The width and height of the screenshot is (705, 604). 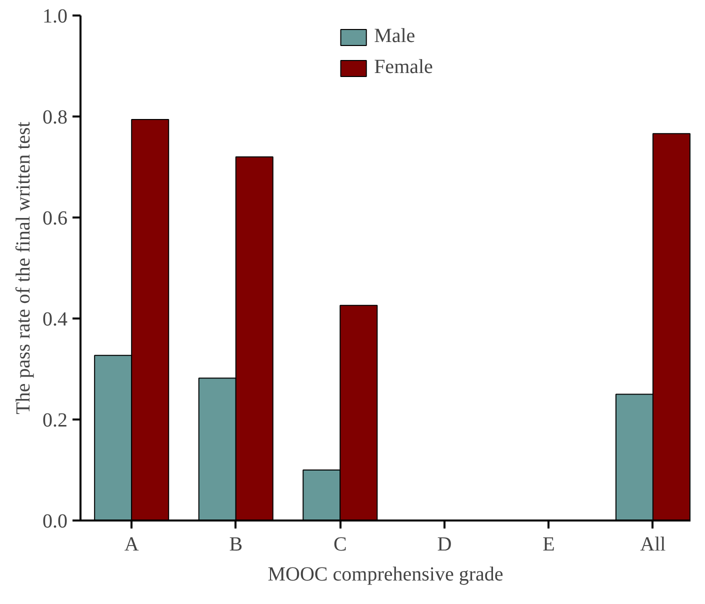 I want to click on y-tick-label: 0.4, so click(x=55, y=319).